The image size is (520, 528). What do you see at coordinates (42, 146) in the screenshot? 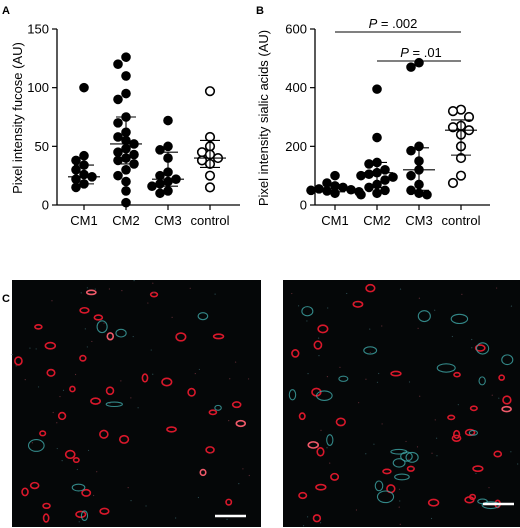
I see `y-tick-label: 50` at bounding box center [42, 146].